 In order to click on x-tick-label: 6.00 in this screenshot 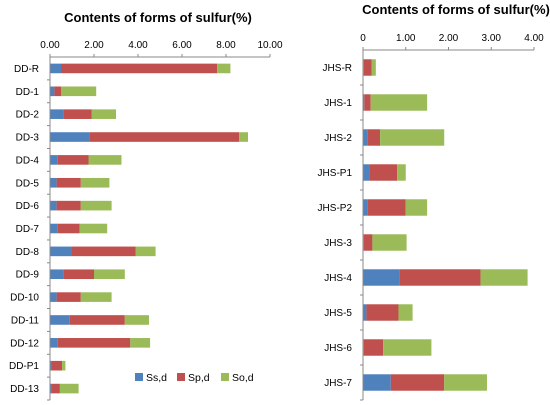, I will do `click(182, 45)`.